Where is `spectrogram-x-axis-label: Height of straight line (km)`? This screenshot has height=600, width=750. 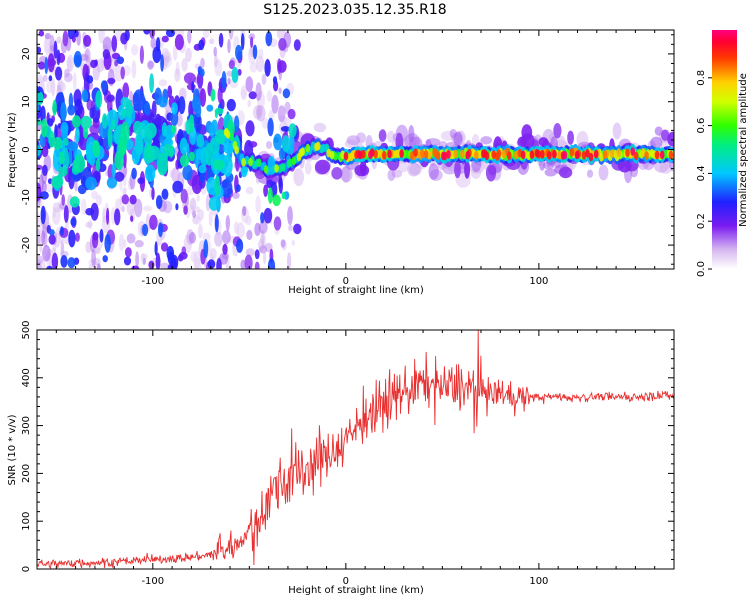 spectrogram-x-axis-label: Height of straight line (km) is located at coordinates (356, 290).